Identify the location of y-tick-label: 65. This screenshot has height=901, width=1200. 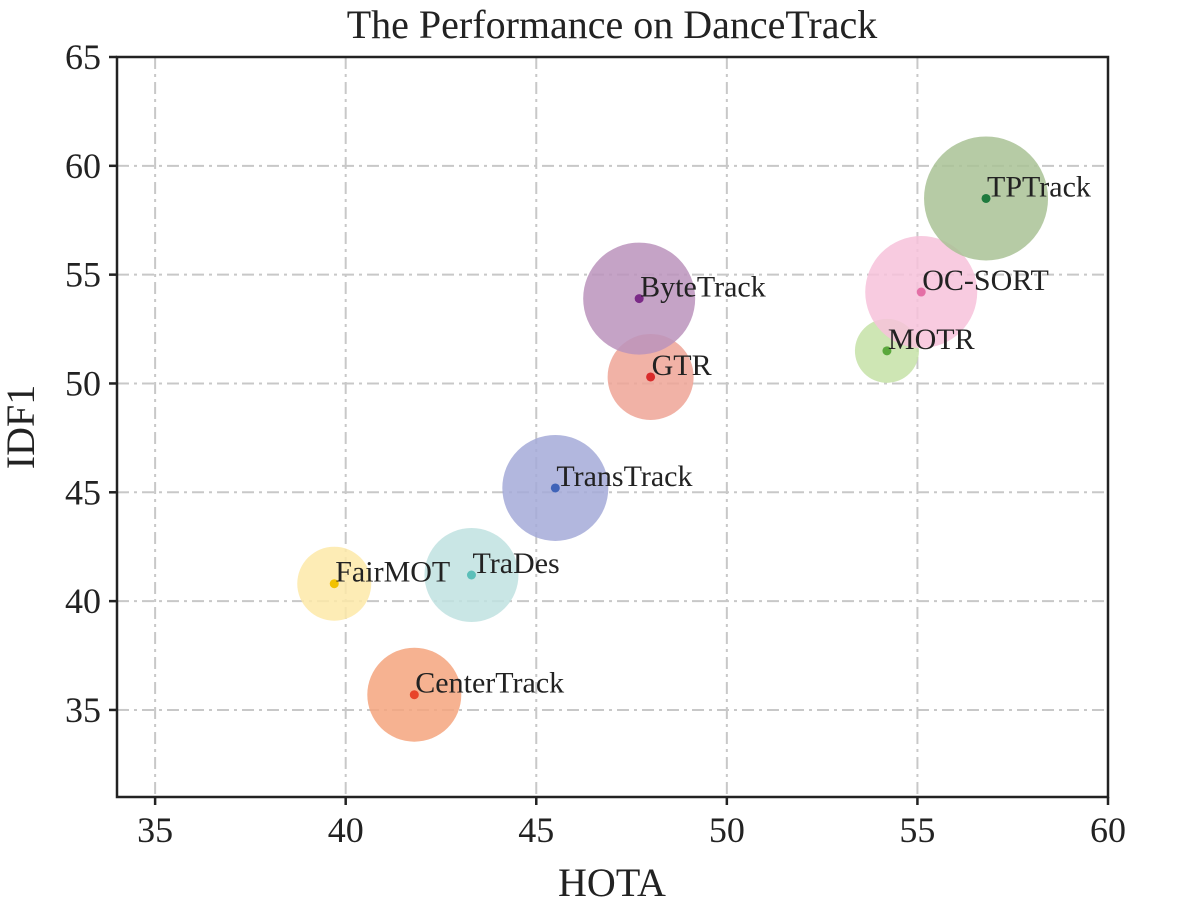
(83, 57).